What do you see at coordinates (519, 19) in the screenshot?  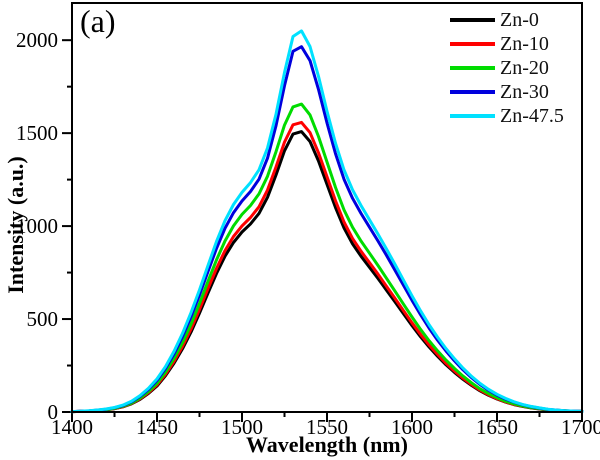 I see `legend-label: Zn-0` at bounding box center [519, 19].